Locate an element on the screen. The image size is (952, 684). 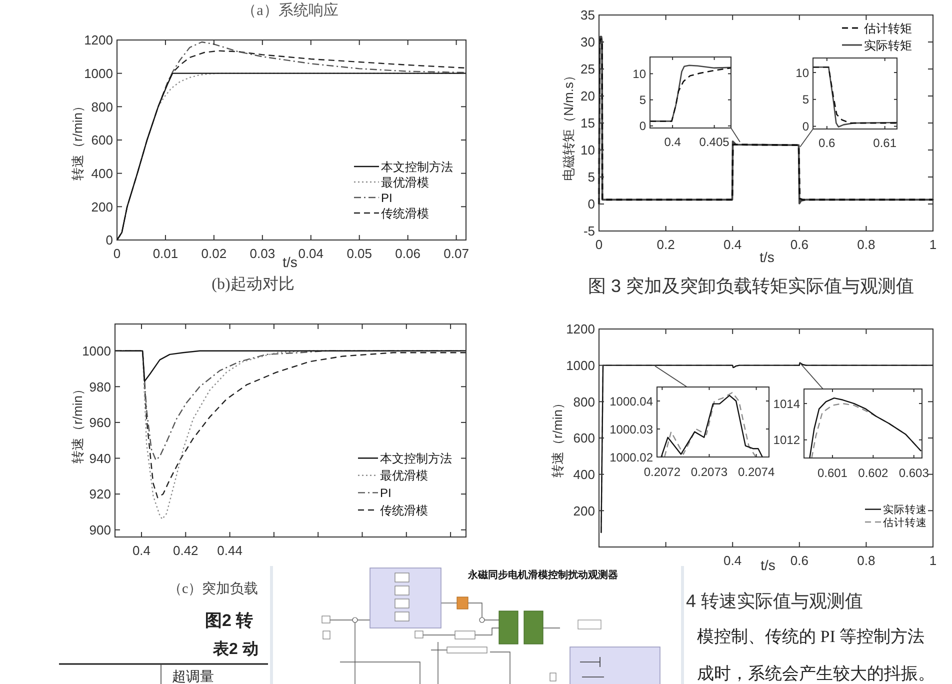
y-tick-label: 20 is located at coordinates (587, 96).